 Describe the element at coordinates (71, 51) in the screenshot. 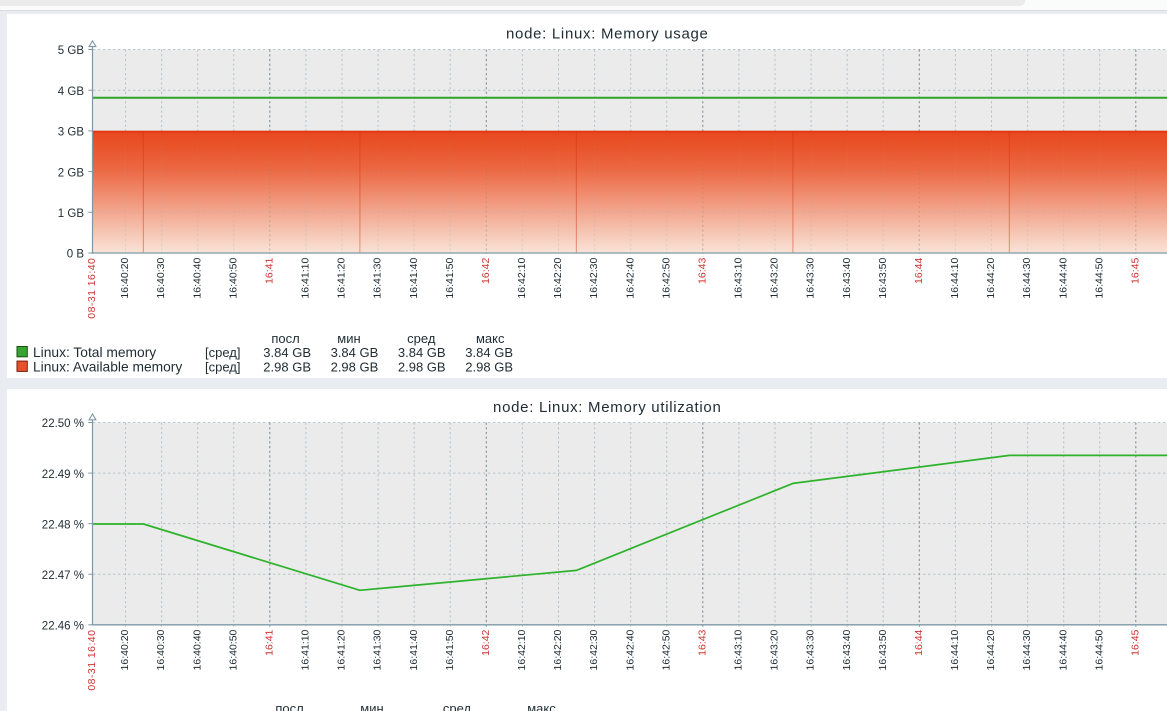

I see `svg-text: 5 GB` at that location.